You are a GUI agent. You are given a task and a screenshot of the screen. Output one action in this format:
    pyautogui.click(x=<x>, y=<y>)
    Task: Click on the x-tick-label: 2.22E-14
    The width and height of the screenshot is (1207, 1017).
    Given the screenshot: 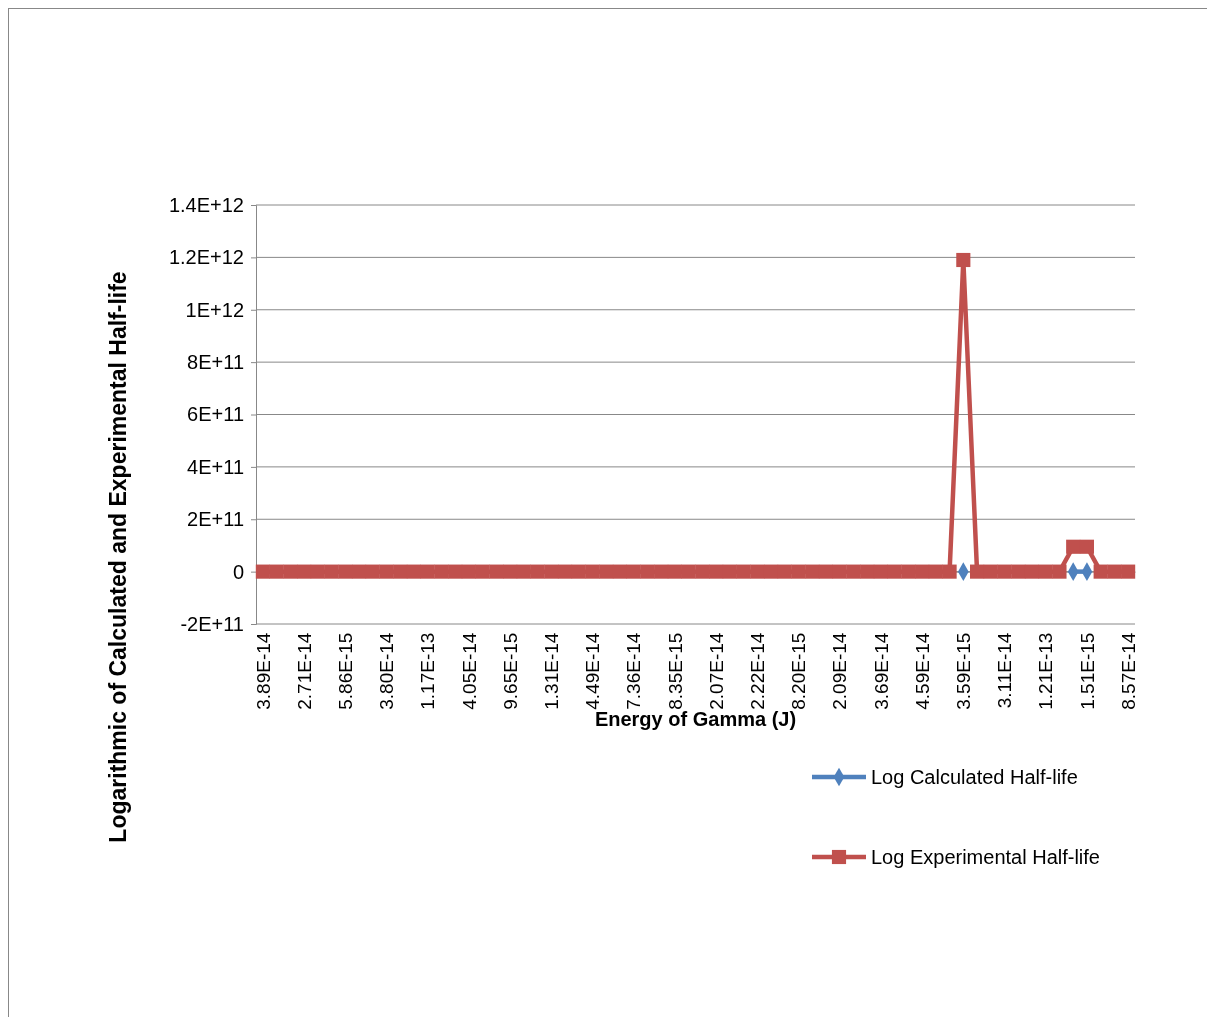 What is the action you would take?
    pyautogui.click(x=757, y=671)
    